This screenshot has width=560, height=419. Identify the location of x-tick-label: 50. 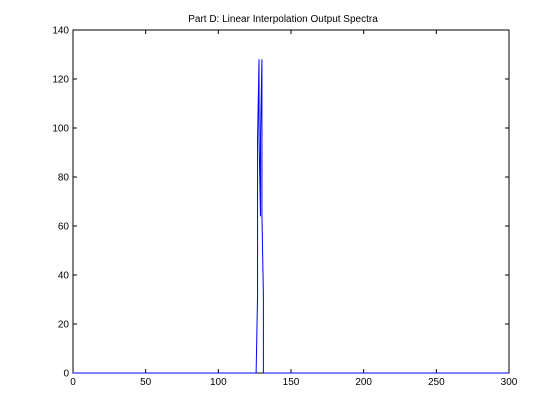
(146, 382).